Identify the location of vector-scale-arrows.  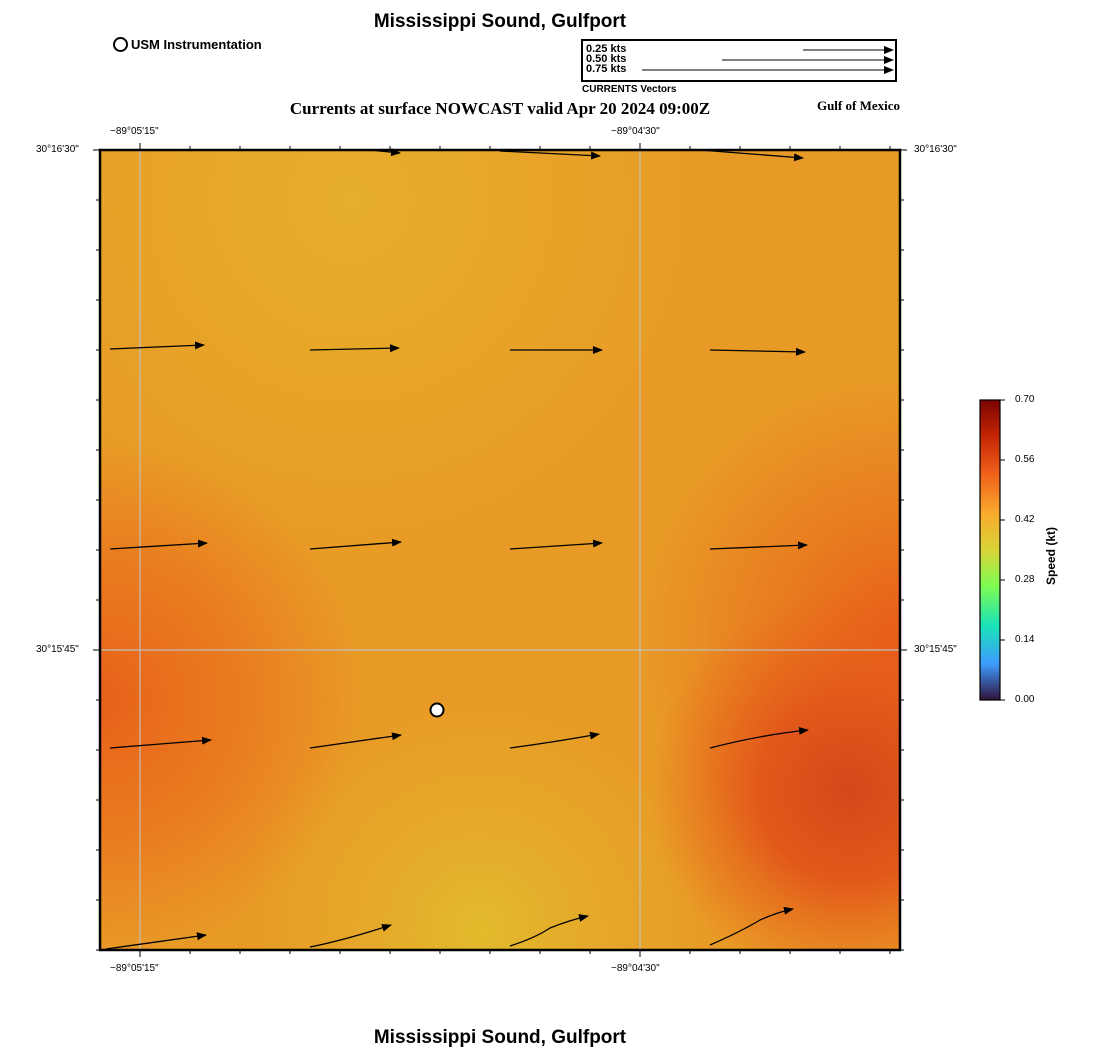
(768, 60).